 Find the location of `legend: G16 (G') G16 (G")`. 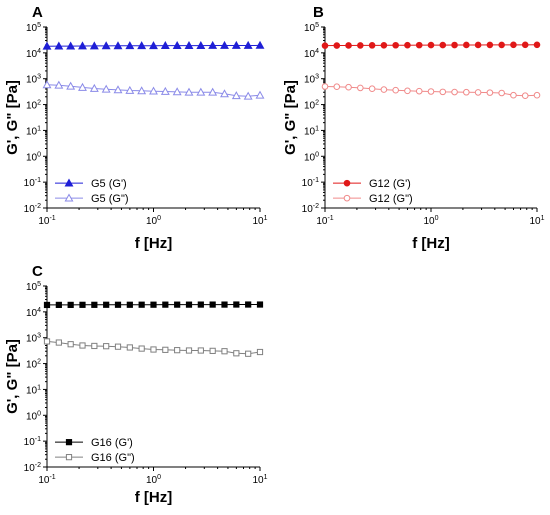

legend: G16 (G') G16 (G") is located at coordinates (95, 450).